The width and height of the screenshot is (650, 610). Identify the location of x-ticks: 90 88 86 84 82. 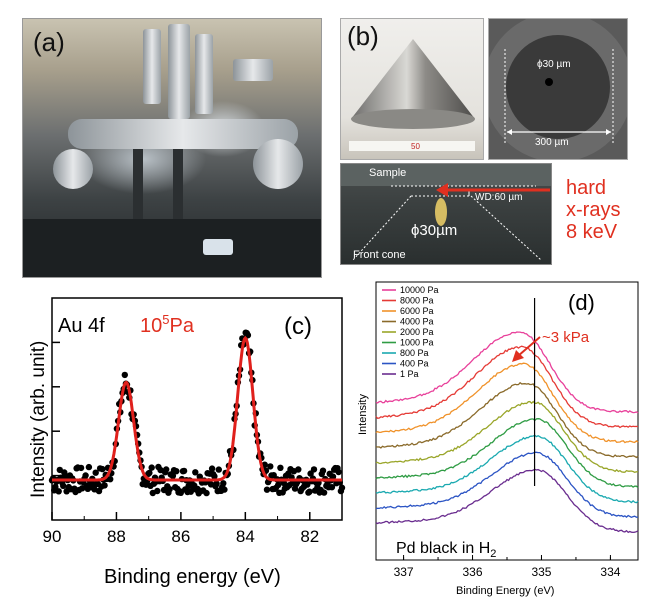
(181, 529).